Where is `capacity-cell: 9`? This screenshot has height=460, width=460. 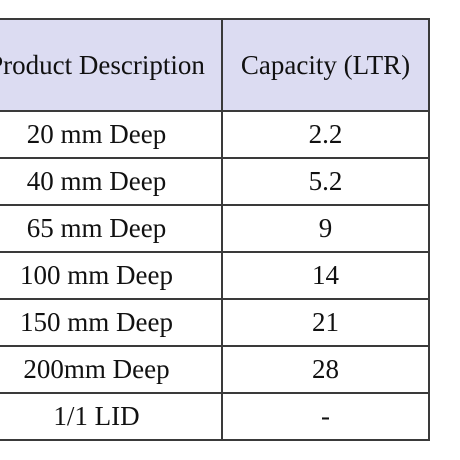 capacity-cell: 9 is located at coordinates (325, 228).